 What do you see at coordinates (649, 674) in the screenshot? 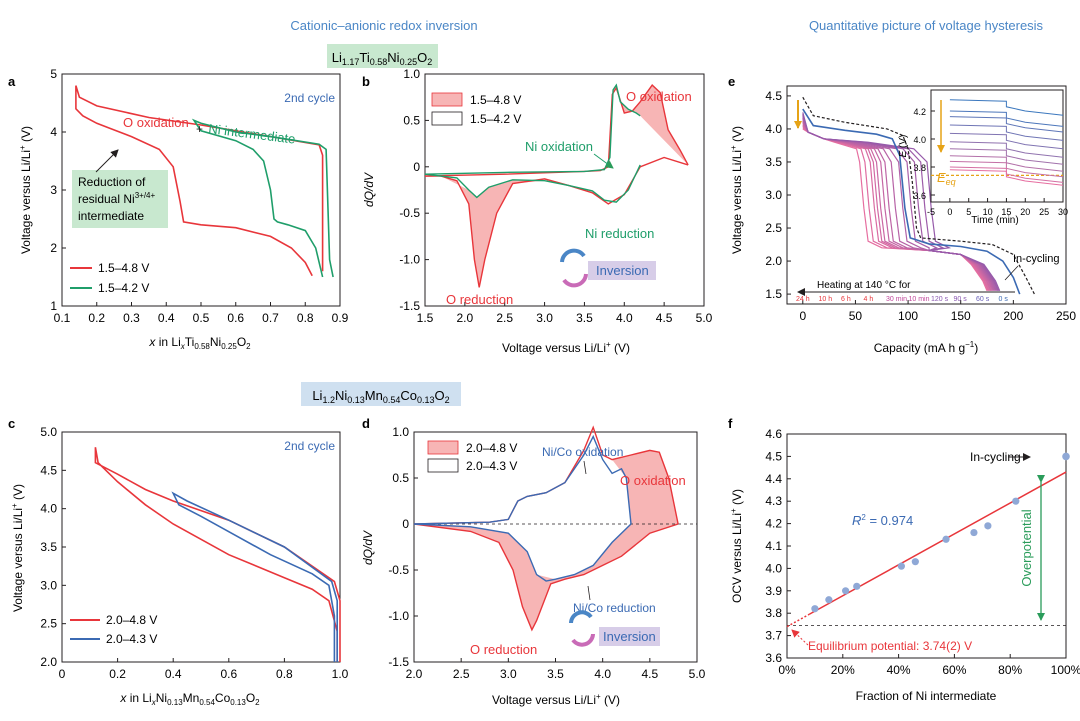
I see `panel-d-xtick-label-5: 4.5` at bounding box center [649, 674].